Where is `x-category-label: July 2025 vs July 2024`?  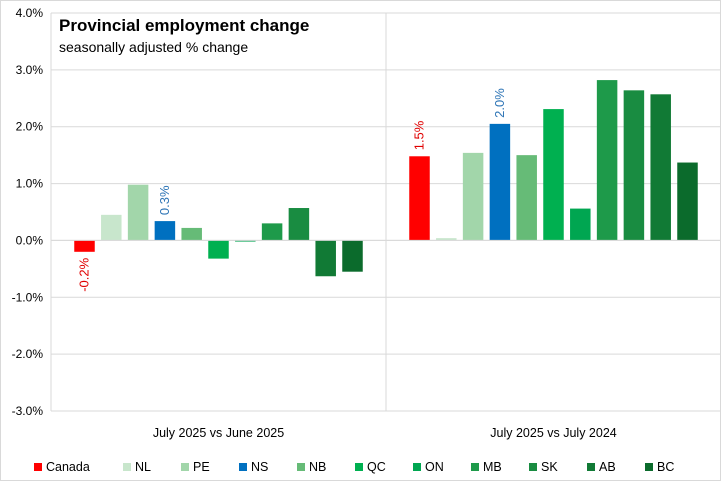
x-category-label: July 2025 vs July 2024 is located at coordinates (553, 433).